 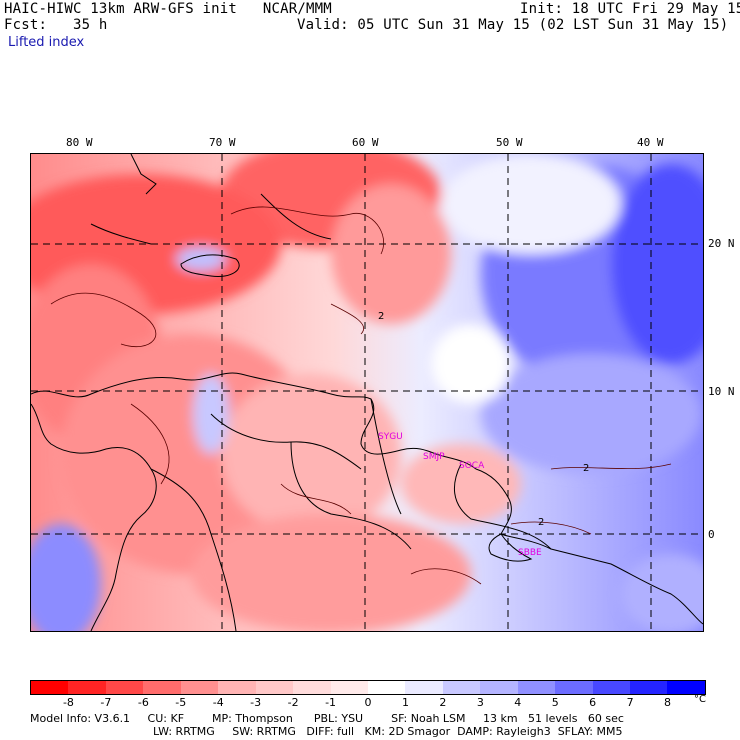 I want to click on contour-label-south: 2, so click(x=541, y=522).